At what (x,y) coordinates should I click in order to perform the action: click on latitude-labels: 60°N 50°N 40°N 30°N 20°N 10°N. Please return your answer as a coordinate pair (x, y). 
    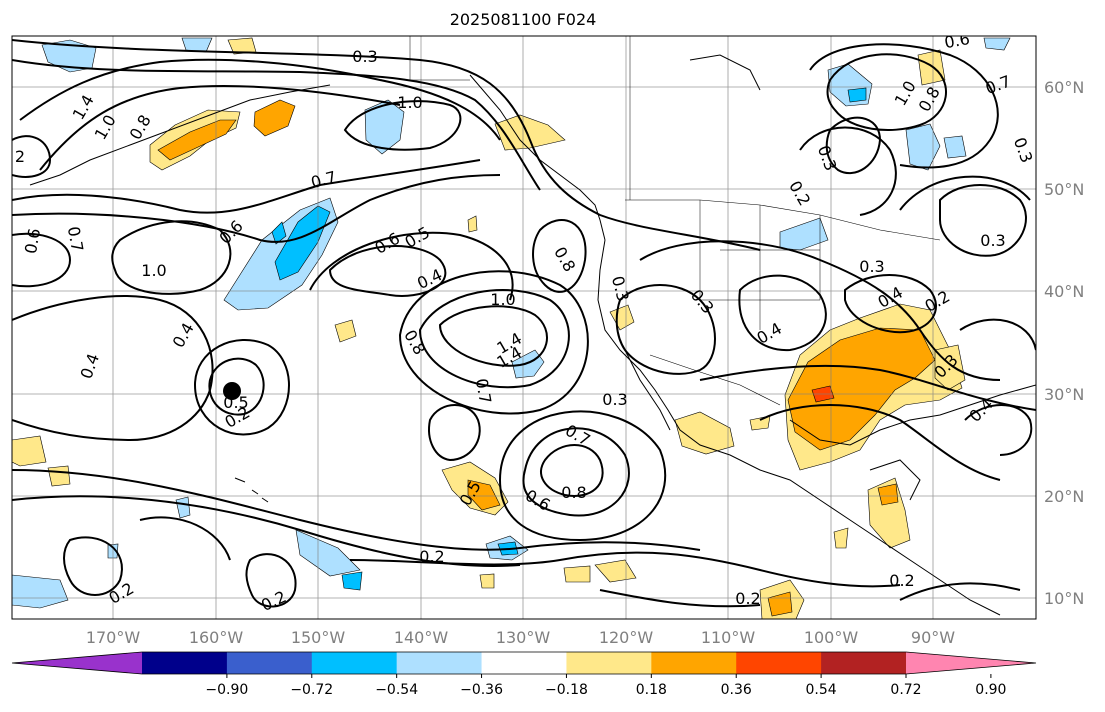
    Looking at the image, I should click on (1064, 343).